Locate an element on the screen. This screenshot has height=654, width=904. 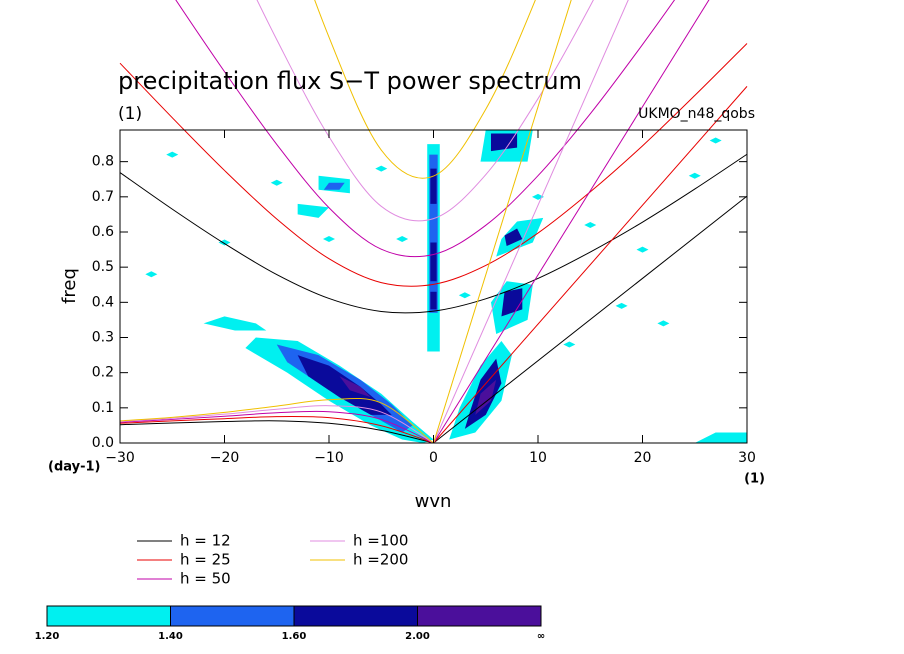
y-unit: (day-1) is located at coordinates (74, 467).